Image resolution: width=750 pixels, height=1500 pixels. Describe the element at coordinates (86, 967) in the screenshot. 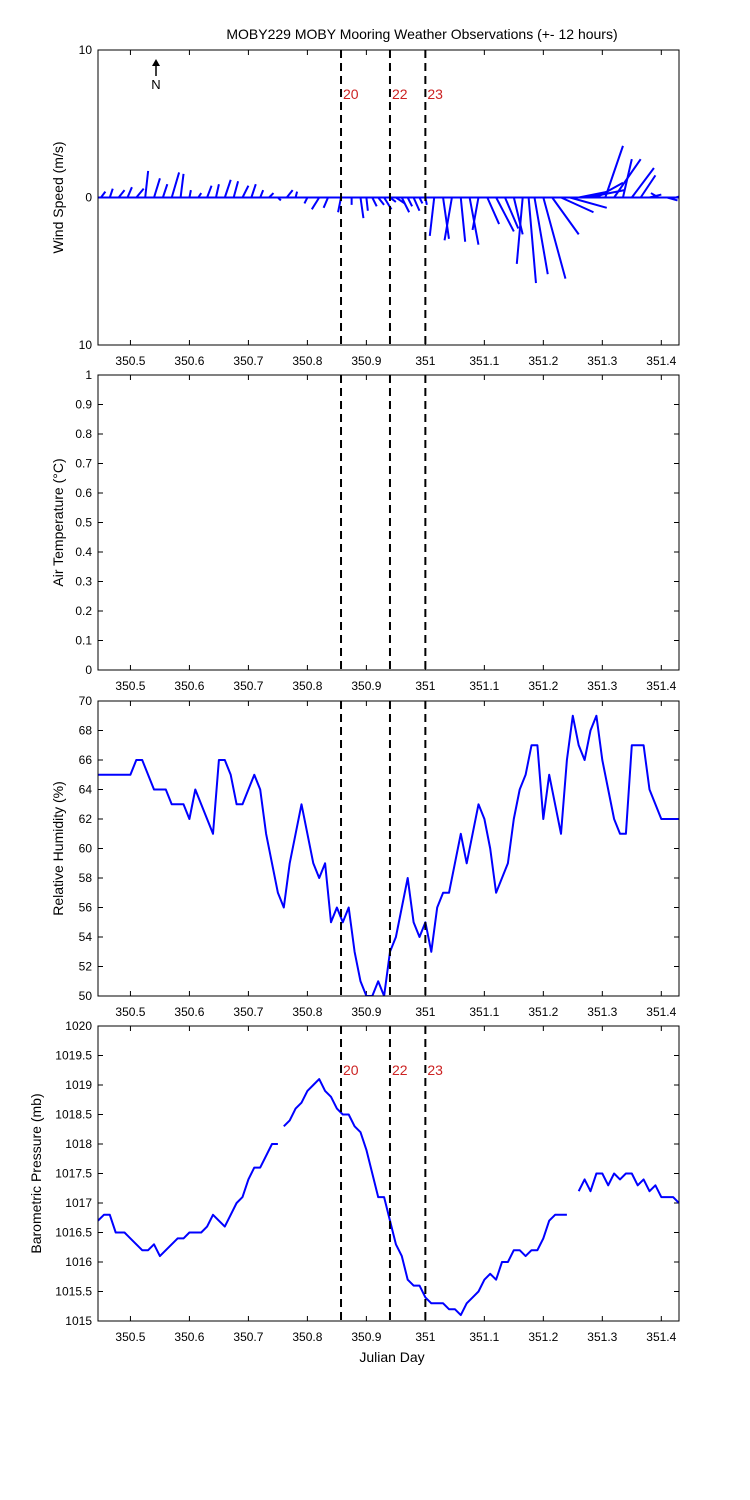

I see `y-tick-label: 52` at that location.